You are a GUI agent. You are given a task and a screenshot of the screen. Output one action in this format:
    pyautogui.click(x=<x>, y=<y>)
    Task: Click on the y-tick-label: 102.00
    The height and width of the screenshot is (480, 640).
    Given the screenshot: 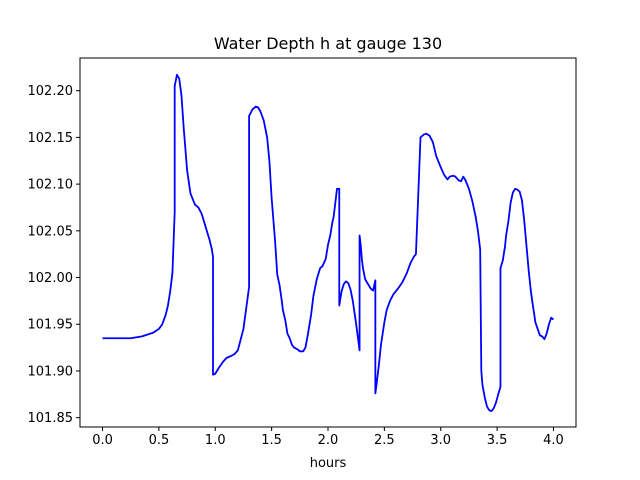 What is the action you would take?
    pyautogui.click(x=51, y=278)
    